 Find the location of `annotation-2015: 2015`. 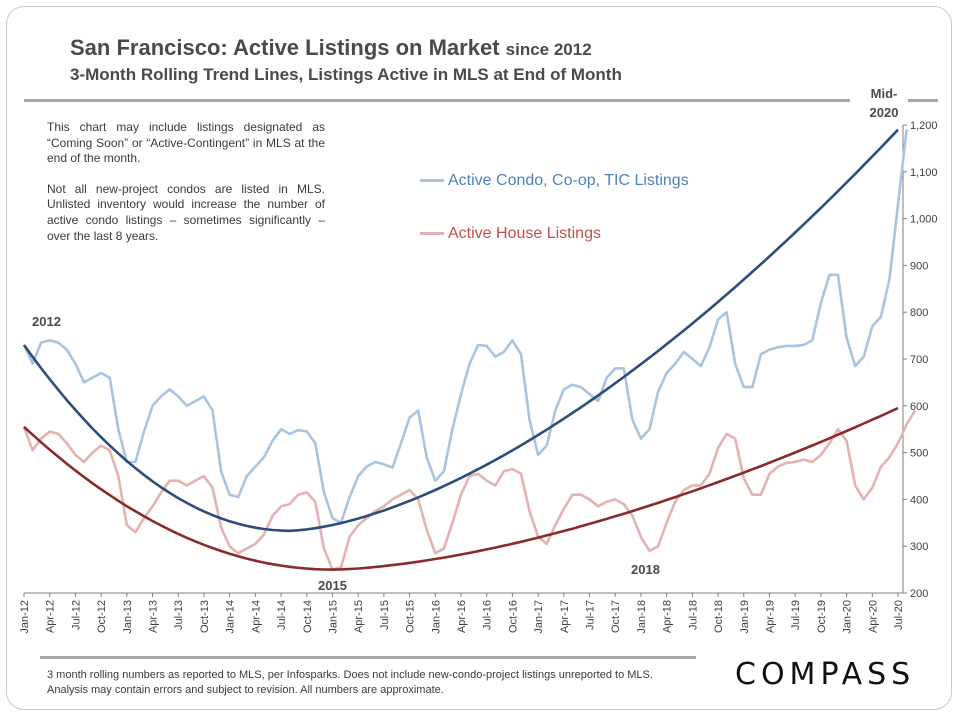

annotation-2015: 2015 is located at coordinates (332, 585).